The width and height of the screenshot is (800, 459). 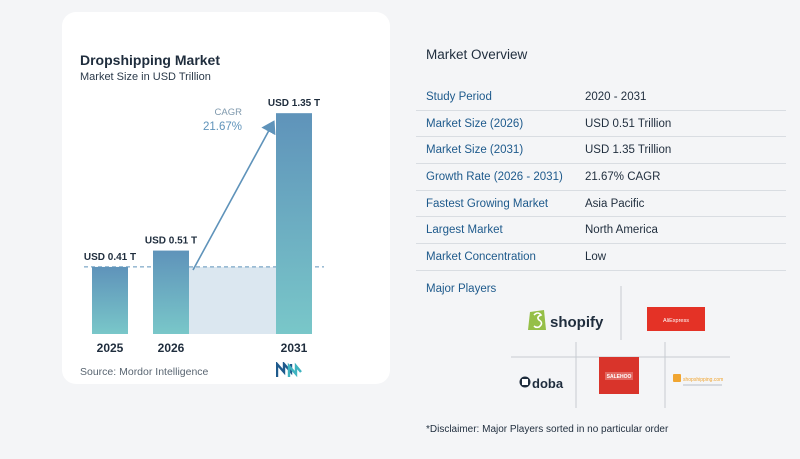 I want to click on doba-logo: doba, so click(x=541, y=383).